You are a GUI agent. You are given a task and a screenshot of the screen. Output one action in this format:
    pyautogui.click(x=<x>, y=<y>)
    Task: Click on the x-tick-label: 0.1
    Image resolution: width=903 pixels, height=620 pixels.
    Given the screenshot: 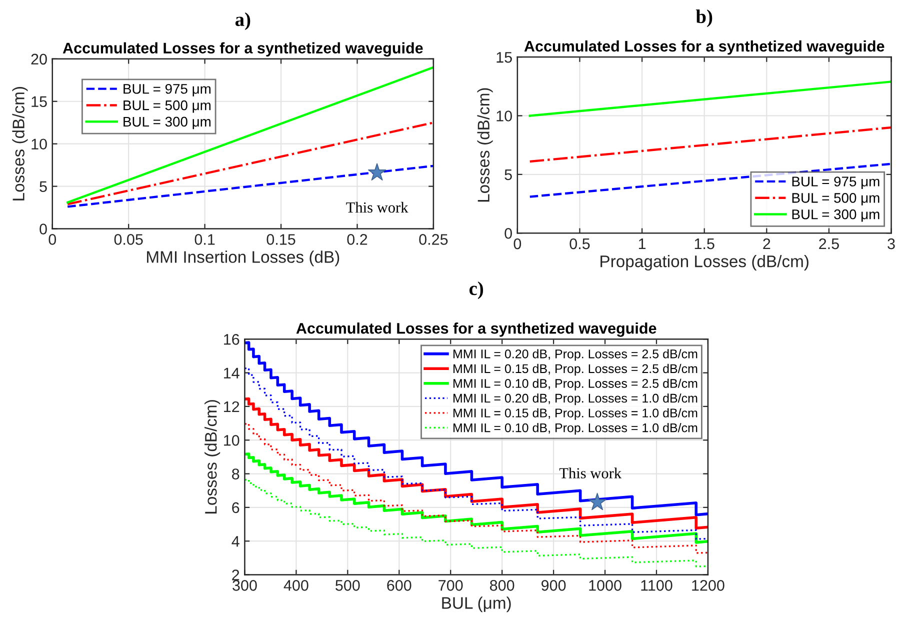 What is the action you would take?
    pyautogui.click(x=204, y=239)
    